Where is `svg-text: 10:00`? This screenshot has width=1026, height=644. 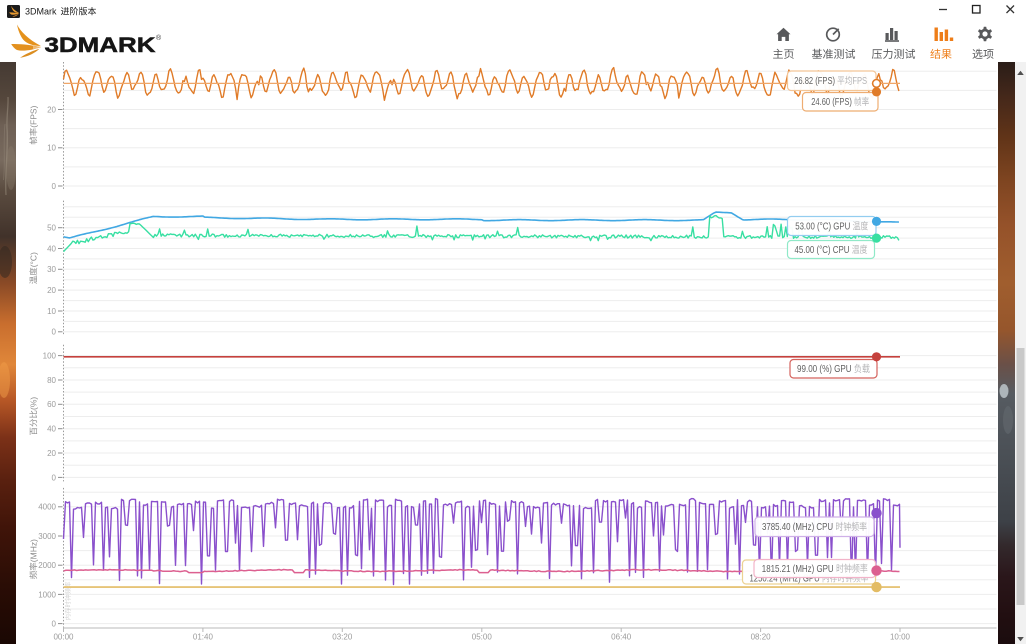 svg-text: 10:00 is located at coordinates (900, 637).